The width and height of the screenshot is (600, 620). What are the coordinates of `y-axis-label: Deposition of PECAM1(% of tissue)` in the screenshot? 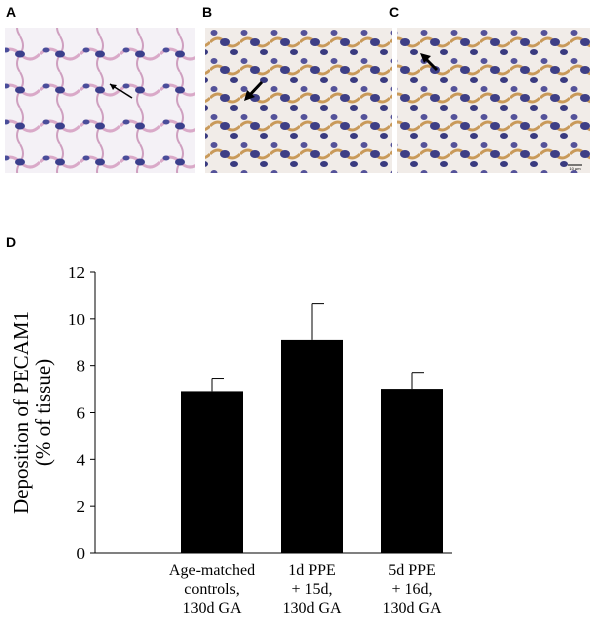 It's located at (32, 412).